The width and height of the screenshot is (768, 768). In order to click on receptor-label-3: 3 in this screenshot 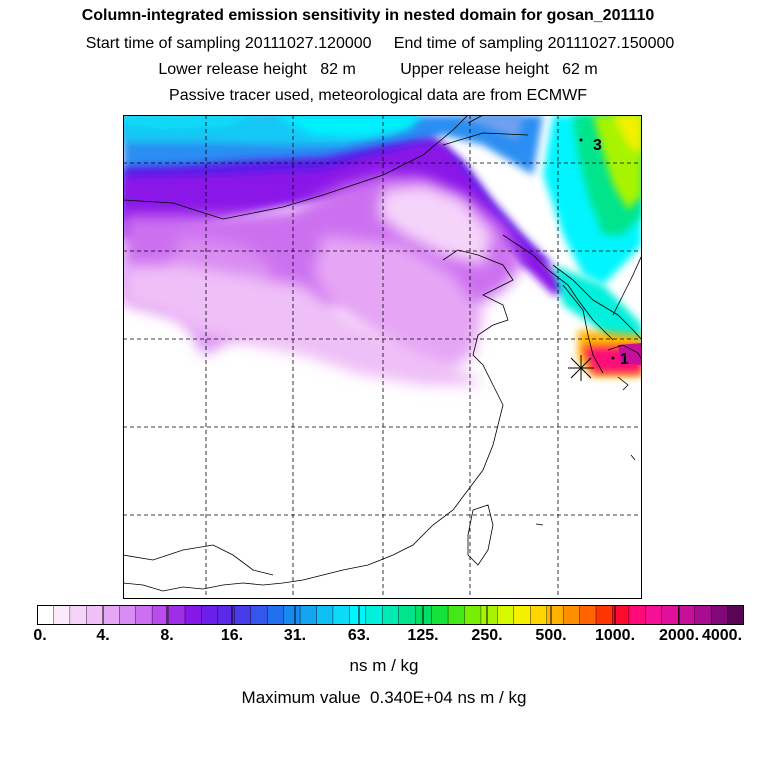, I will do `click(597, 145)`.